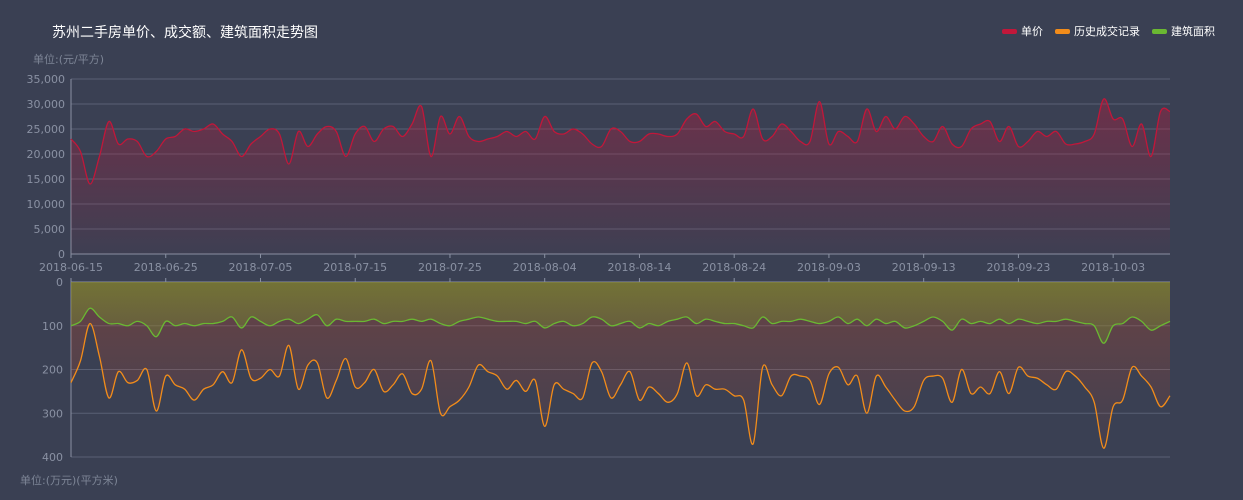 This screenshot has height=500, width=1243. What do you see at coordinates (68, 59) in the screenshot?
I see `top-unit-label: 单位:(元/平方)` at bounding box center [68, 59].